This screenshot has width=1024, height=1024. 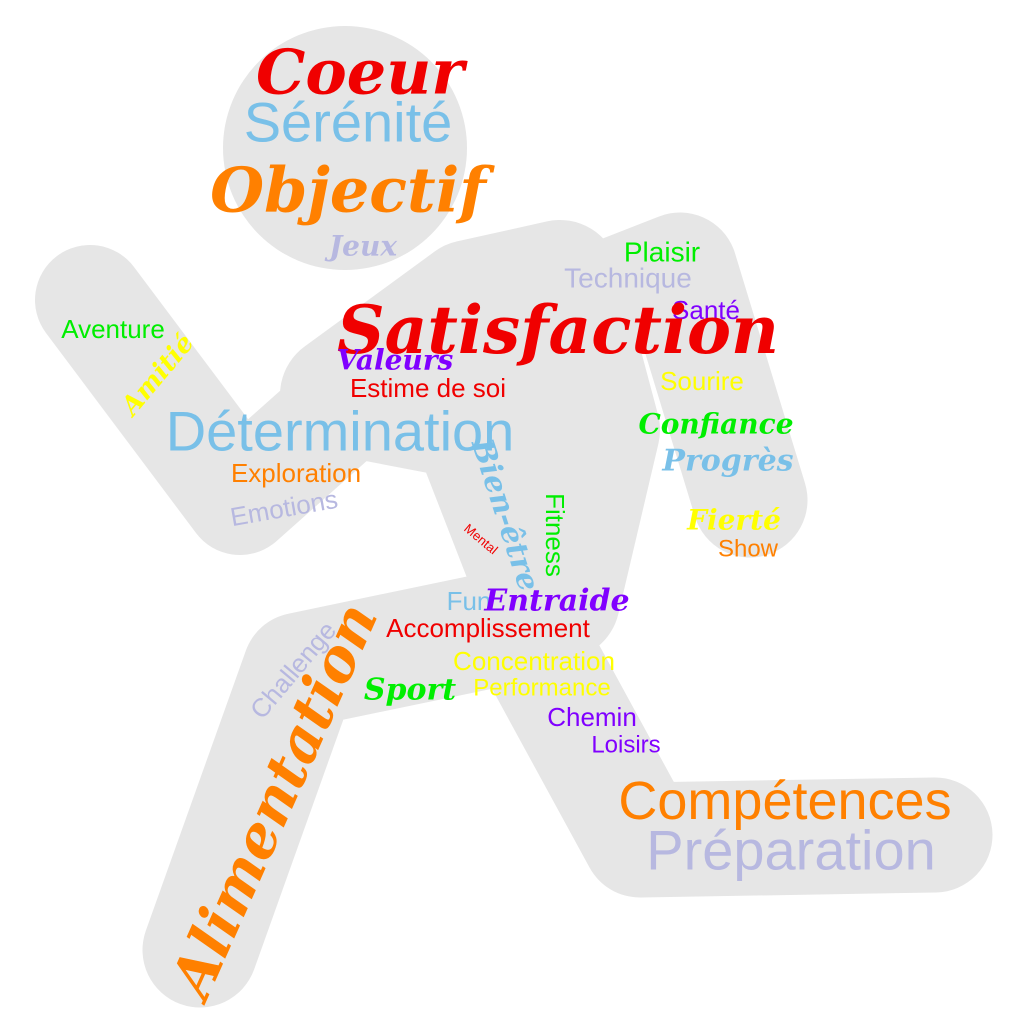 What do you see at coordinates (556, 601) in the screenshot?
I see `word-entraide: Entraide` at bounding box center [556, 601].